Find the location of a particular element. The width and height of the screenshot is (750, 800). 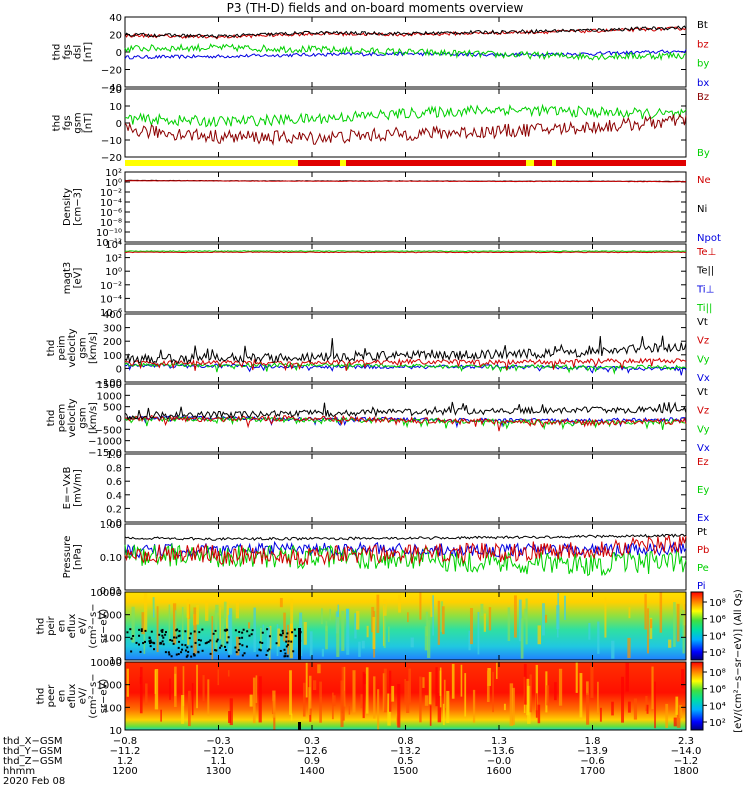

y-axis-label: [mV/m] is located at coordinates (77, 488).